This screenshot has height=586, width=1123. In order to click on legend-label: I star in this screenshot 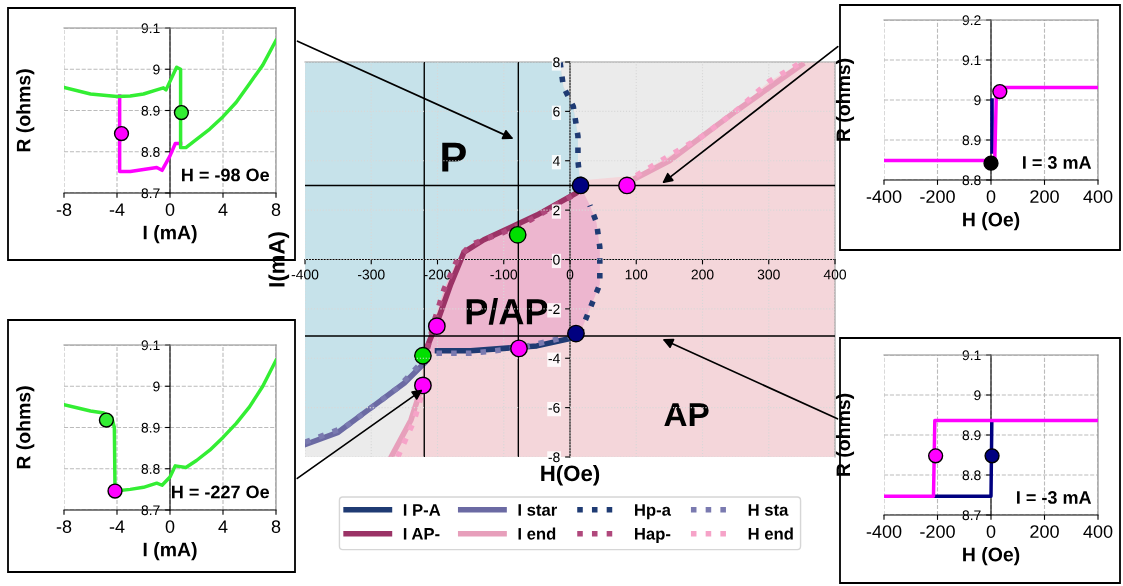, I will do `click(537, 510)`.